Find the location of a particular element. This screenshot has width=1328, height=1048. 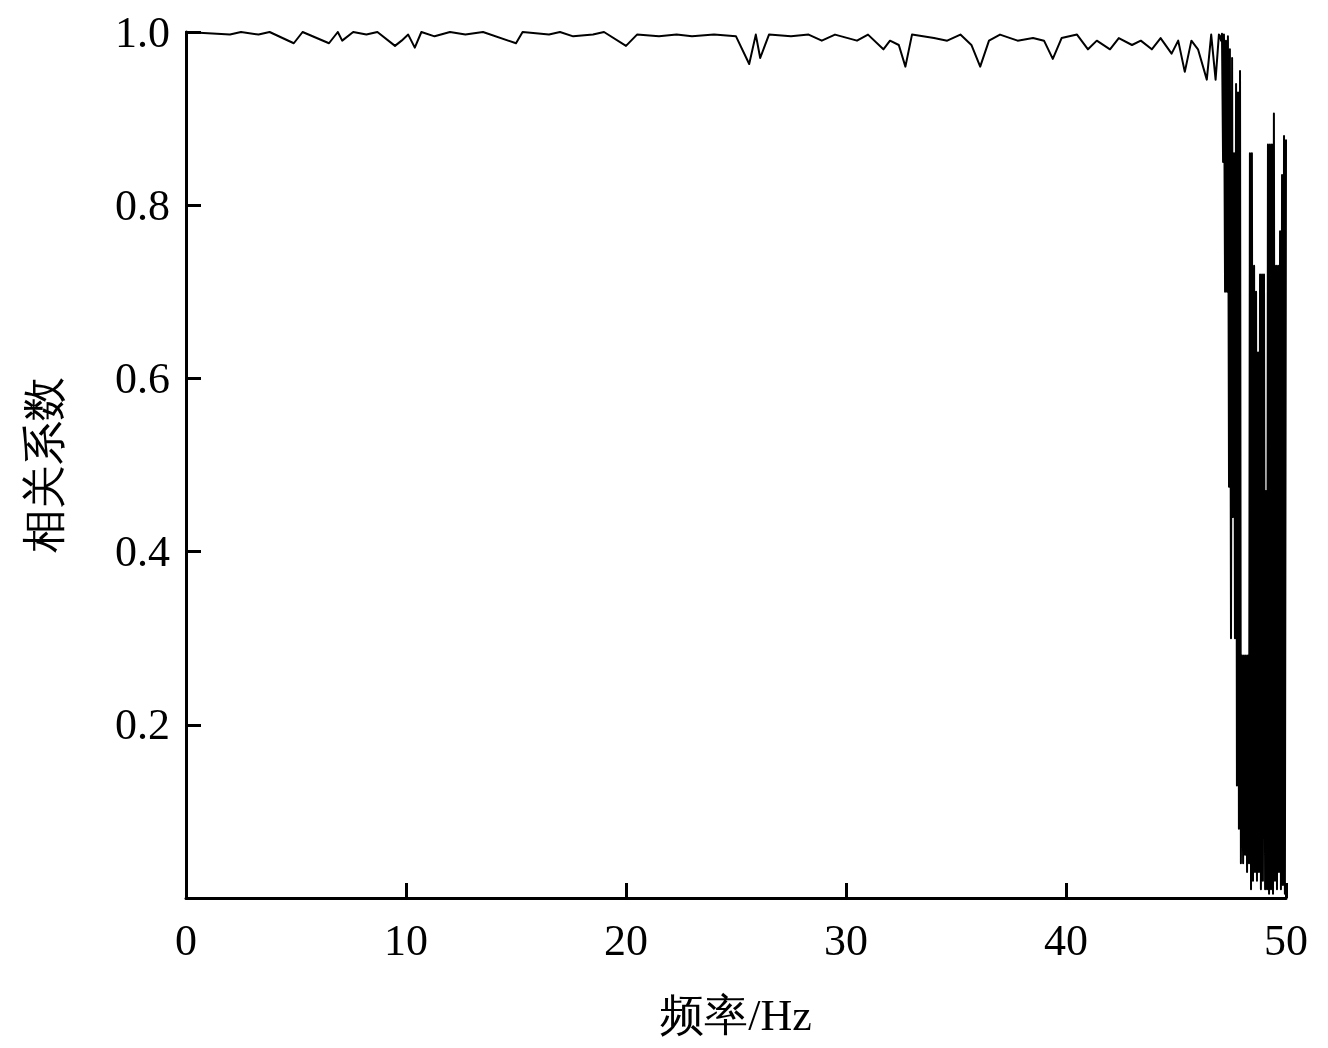

x-tick-label: 50 is located at coordinates (1286, 940).